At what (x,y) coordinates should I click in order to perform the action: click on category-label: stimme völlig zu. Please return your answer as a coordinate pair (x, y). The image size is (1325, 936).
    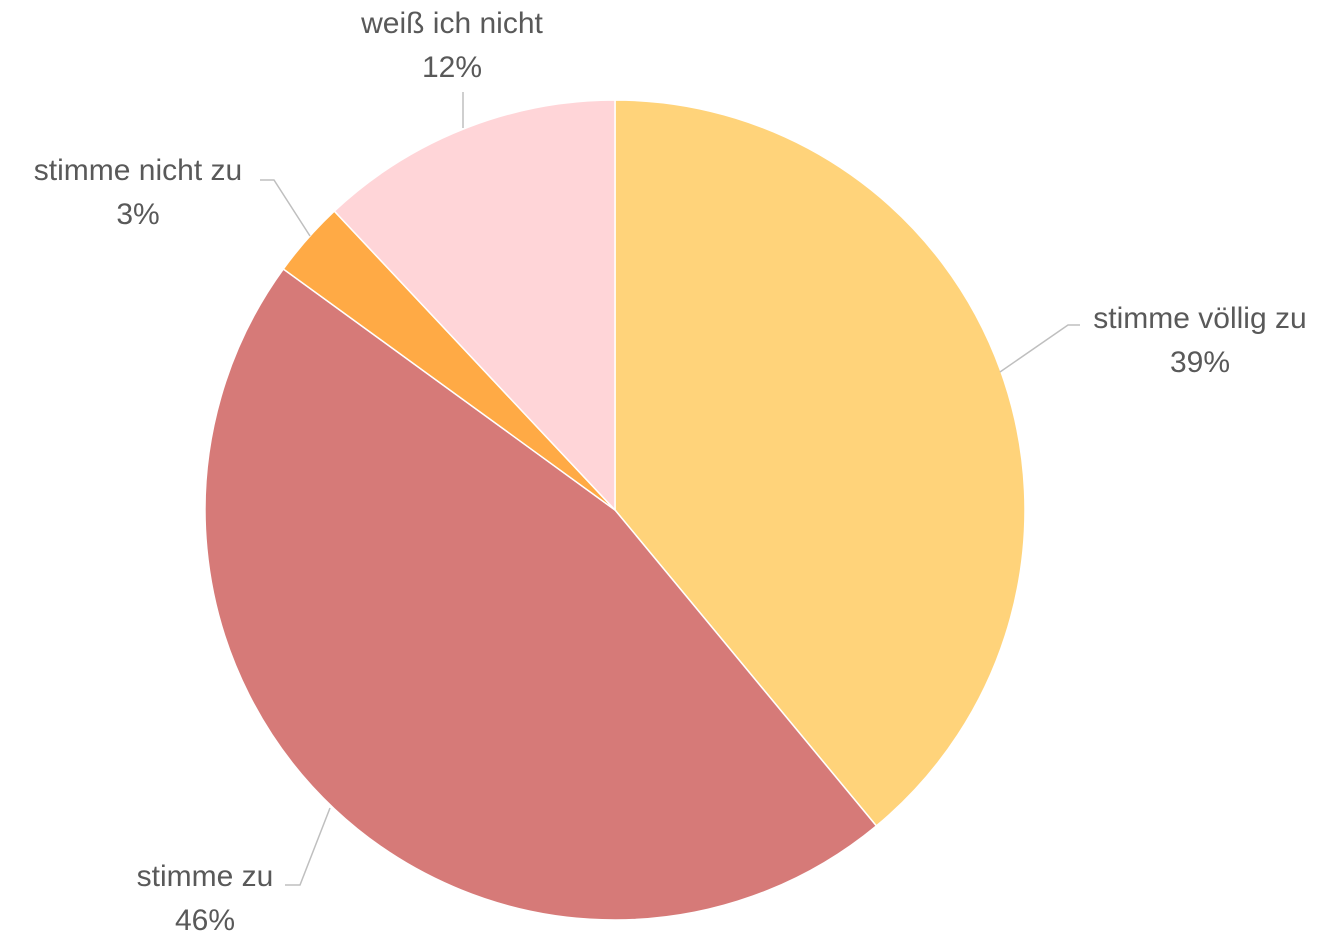
    Looking at the image, I should click on (1199, 318).